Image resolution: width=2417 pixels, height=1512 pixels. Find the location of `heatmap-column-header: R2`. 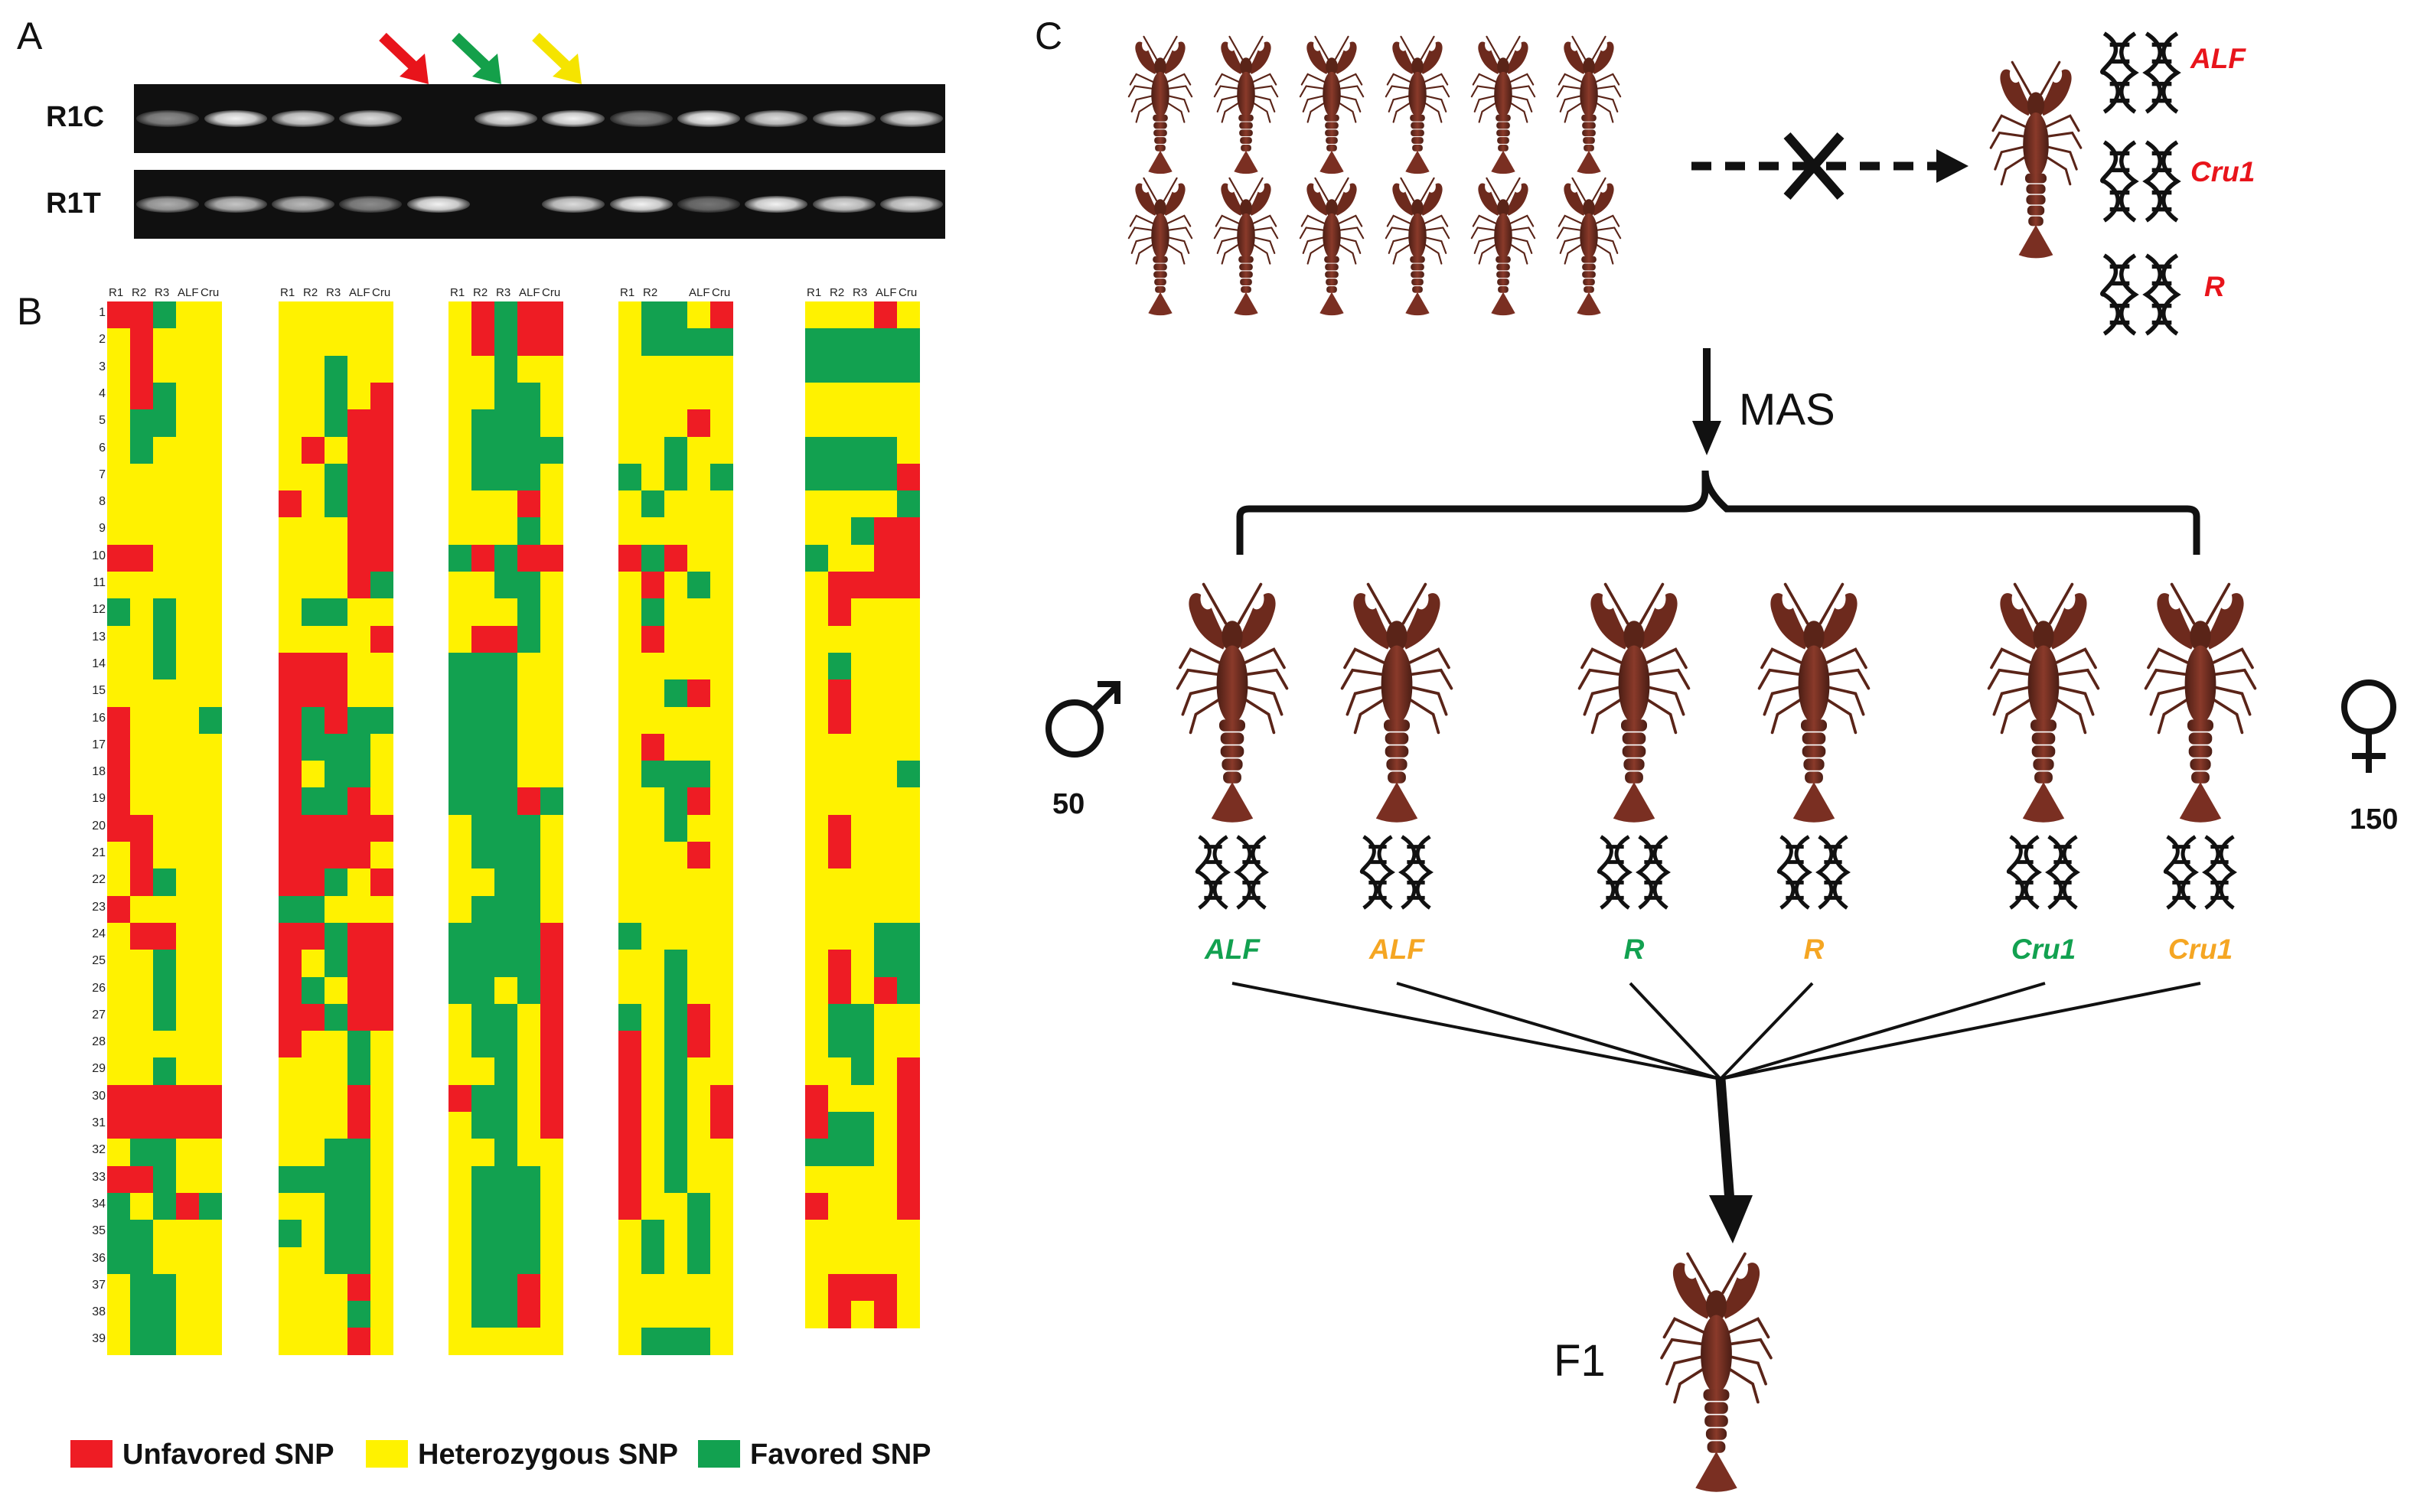

heatmap-column-header: R2 is located at coordinates (310, 293).